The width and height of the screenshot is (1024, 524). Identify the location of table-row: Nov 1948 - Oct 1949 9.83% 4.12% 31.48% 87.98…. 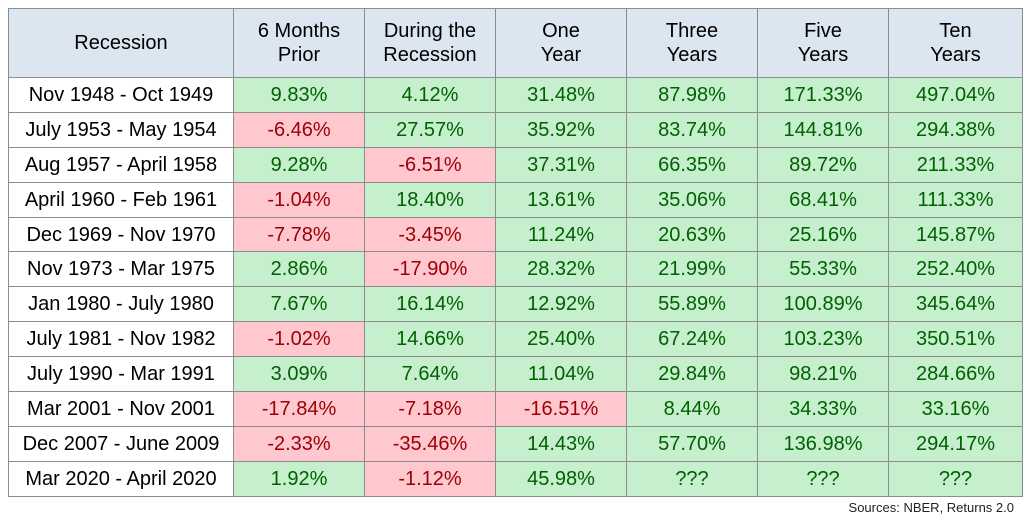
(515, 95).